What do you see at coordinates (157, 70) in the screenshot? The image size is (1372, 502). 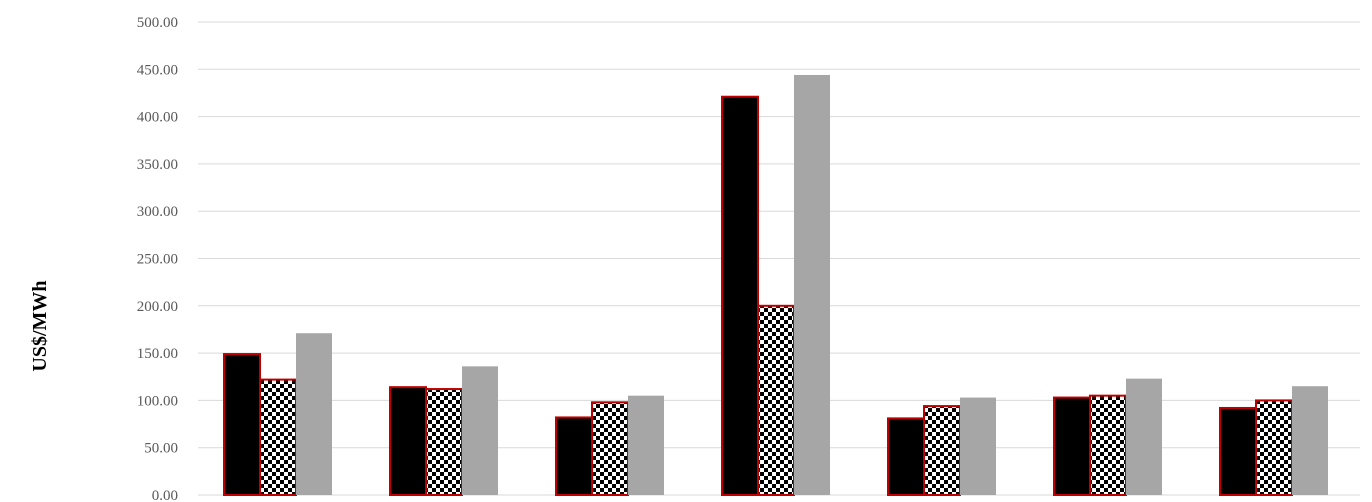 I see `y-tick-label: 450.00` at bounding box center [157, 70].